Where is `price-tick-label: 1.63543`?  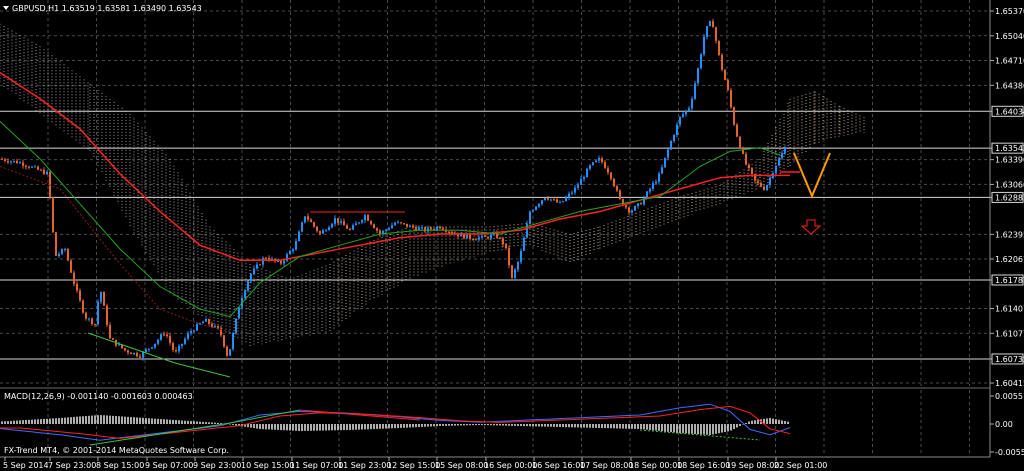
price-tick-label: 1.63543 is located at coordinates (1009, 148).